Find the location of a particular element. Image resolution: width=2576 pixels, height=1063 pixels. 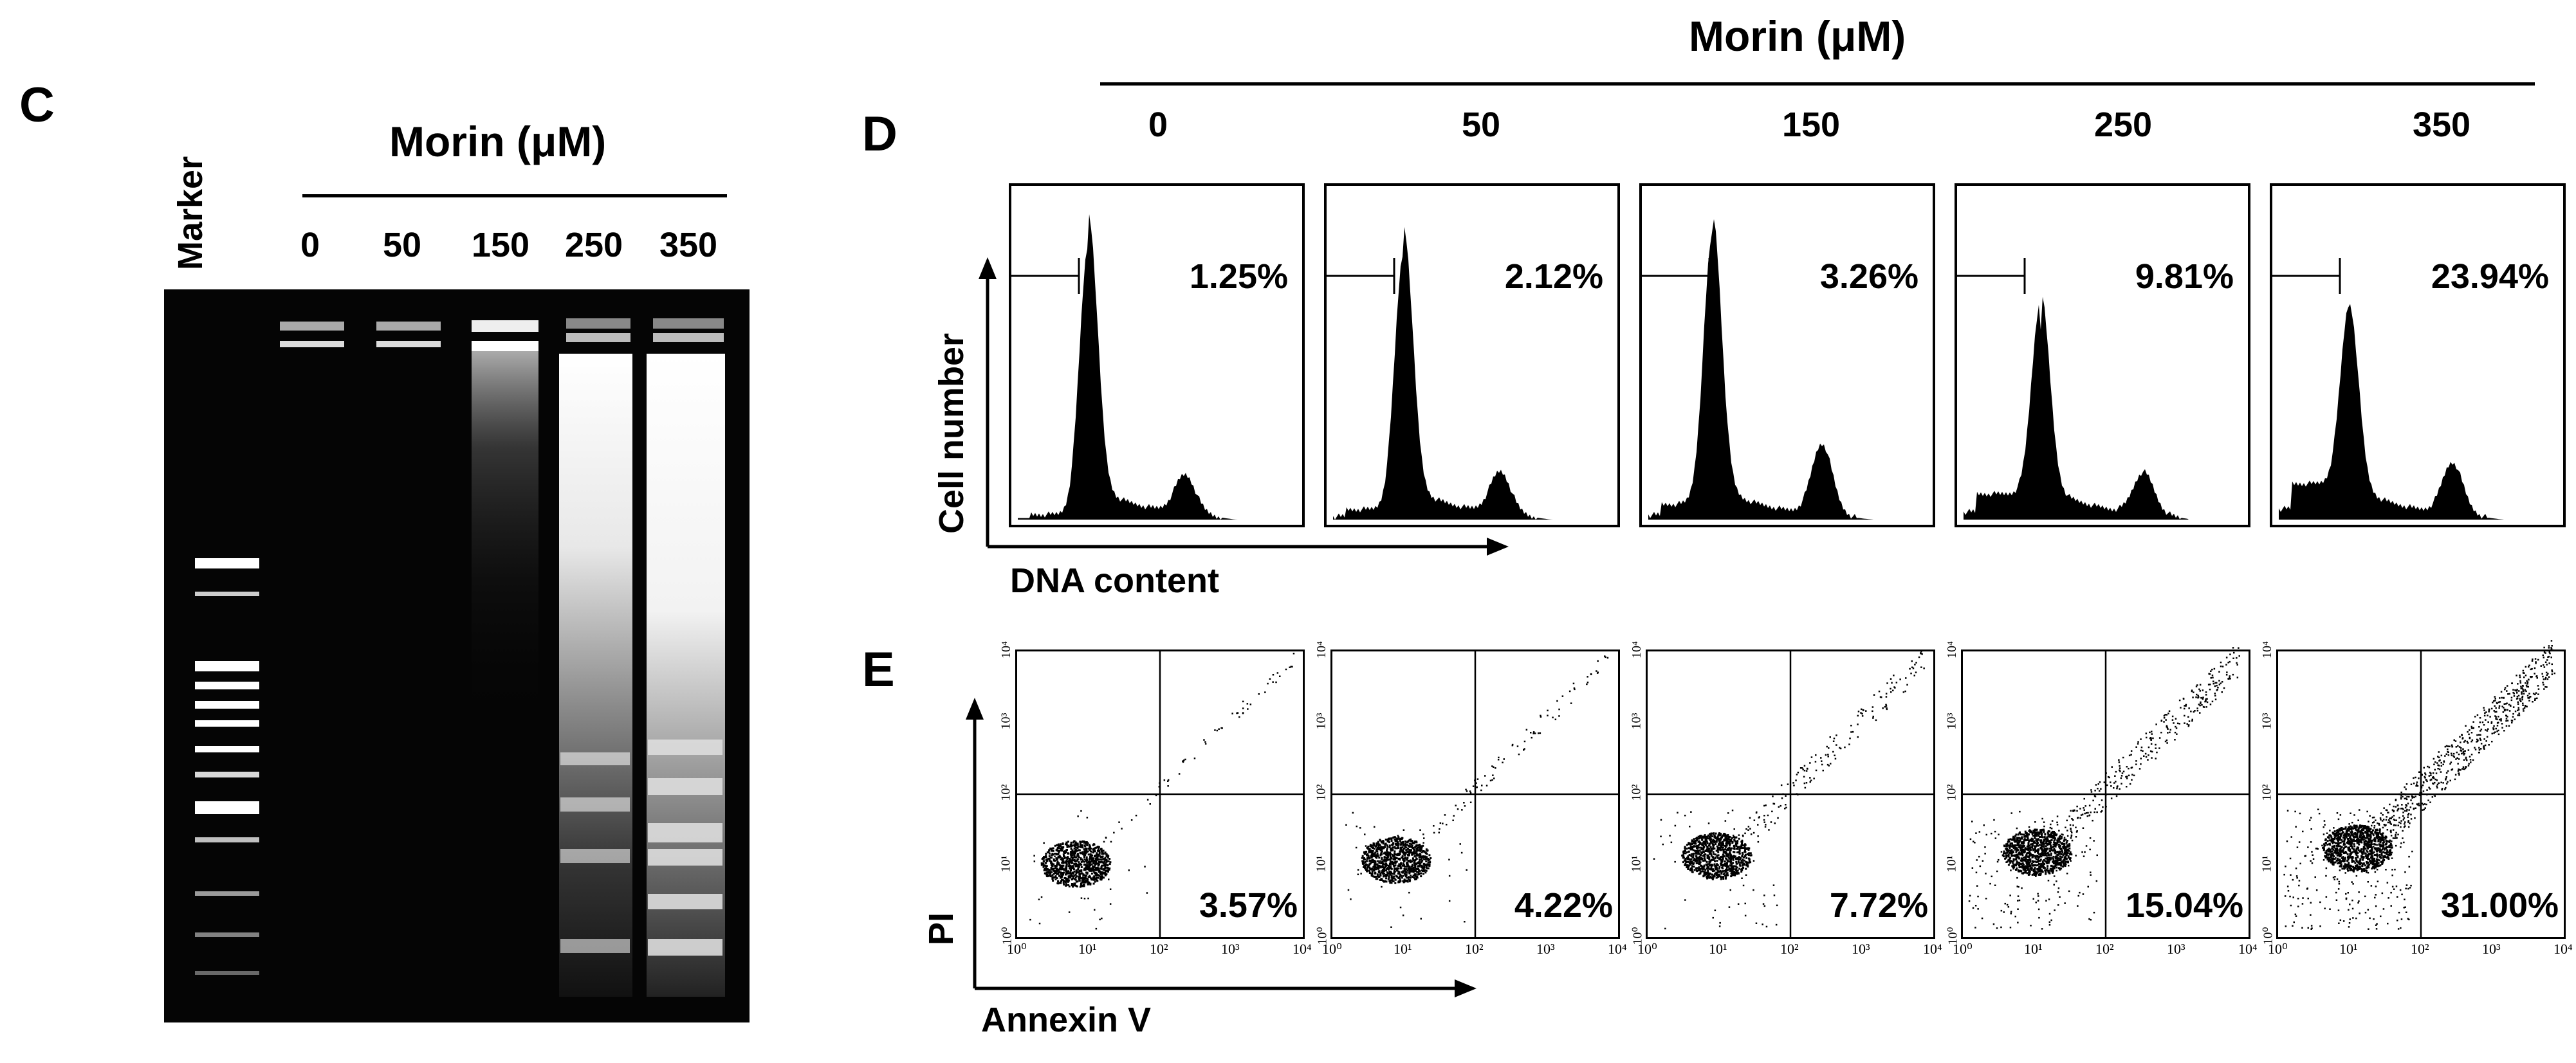

sub-g1-percentage: 3.26% is located at coordinates (1868, 276).